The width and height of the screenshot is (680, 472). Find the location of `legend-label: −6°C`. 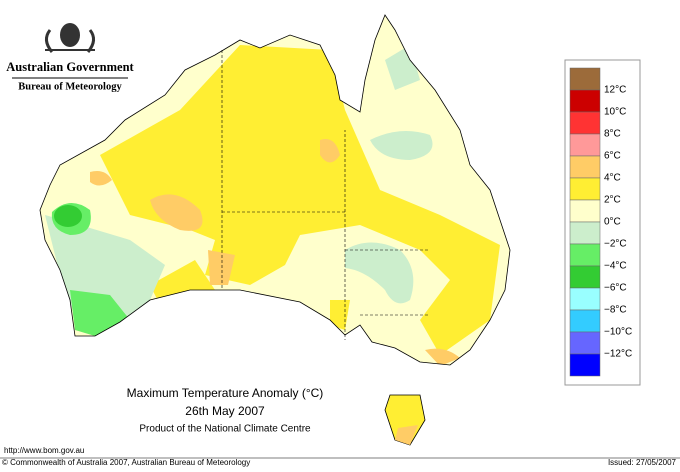

legend-label: −6°C is located at coordinates (615, 288).